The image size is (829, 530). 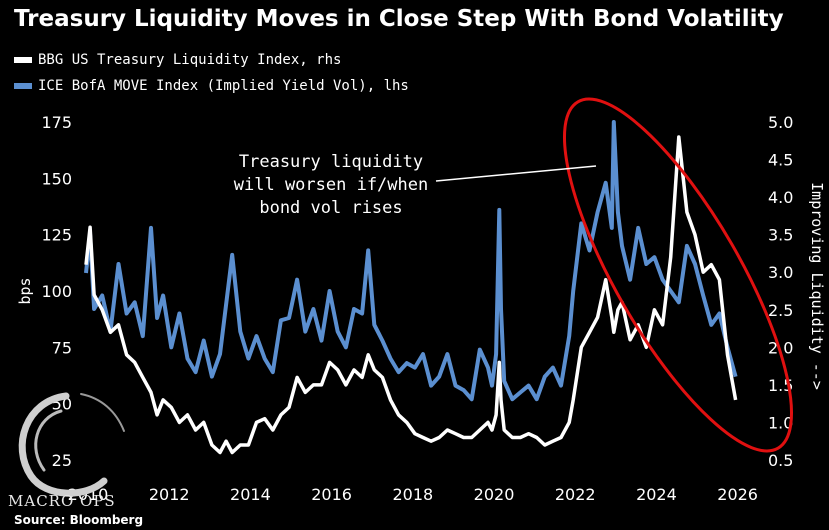 What do you see at coordinates (190, 60) in the screenshot?
I see `legend-label-treasury: BBG US Treasury Liquidity Index, rhs` at bounding box center [190, 60].